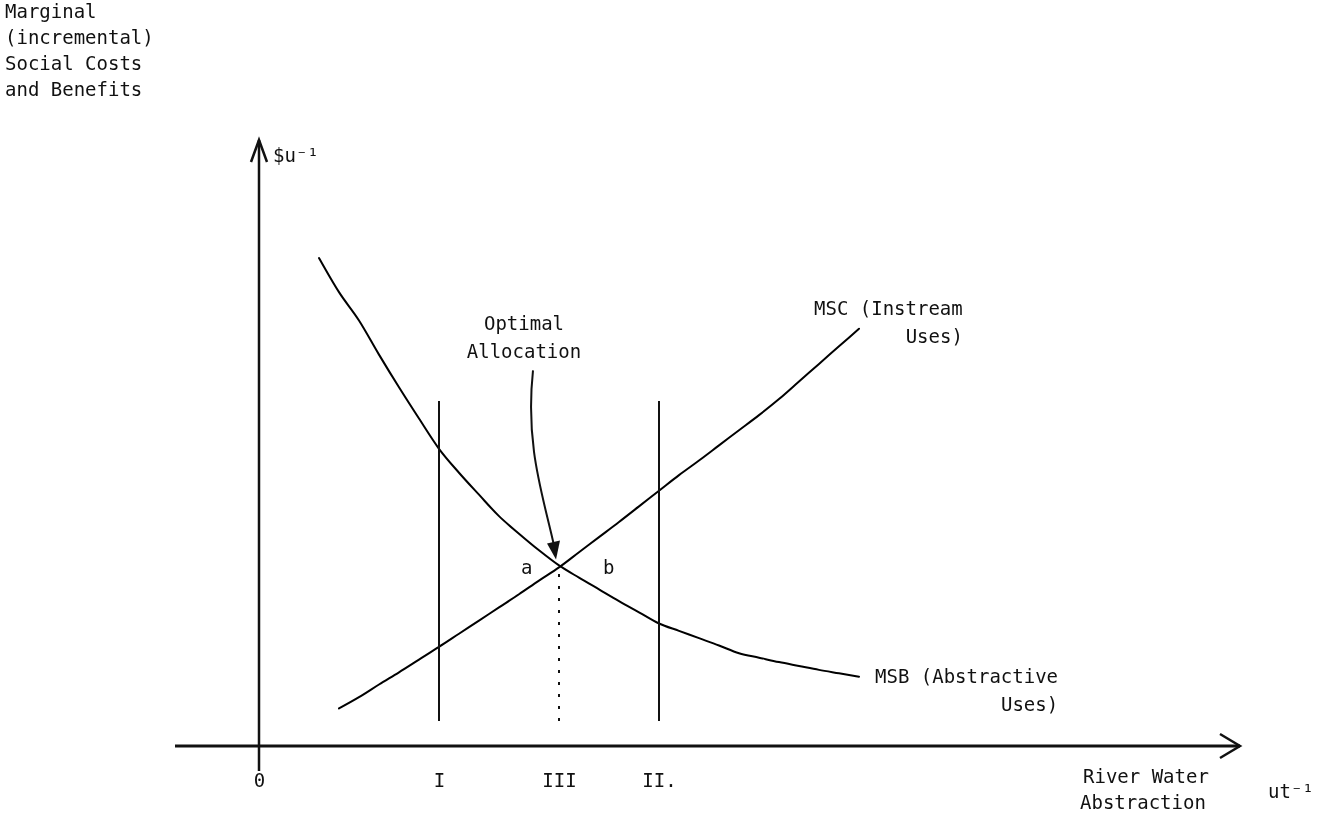  Describe the element at coordinates (79, 50) in the screenshot. I see `text: Marginal (incremental) Social Costs and Benefits` at that location.